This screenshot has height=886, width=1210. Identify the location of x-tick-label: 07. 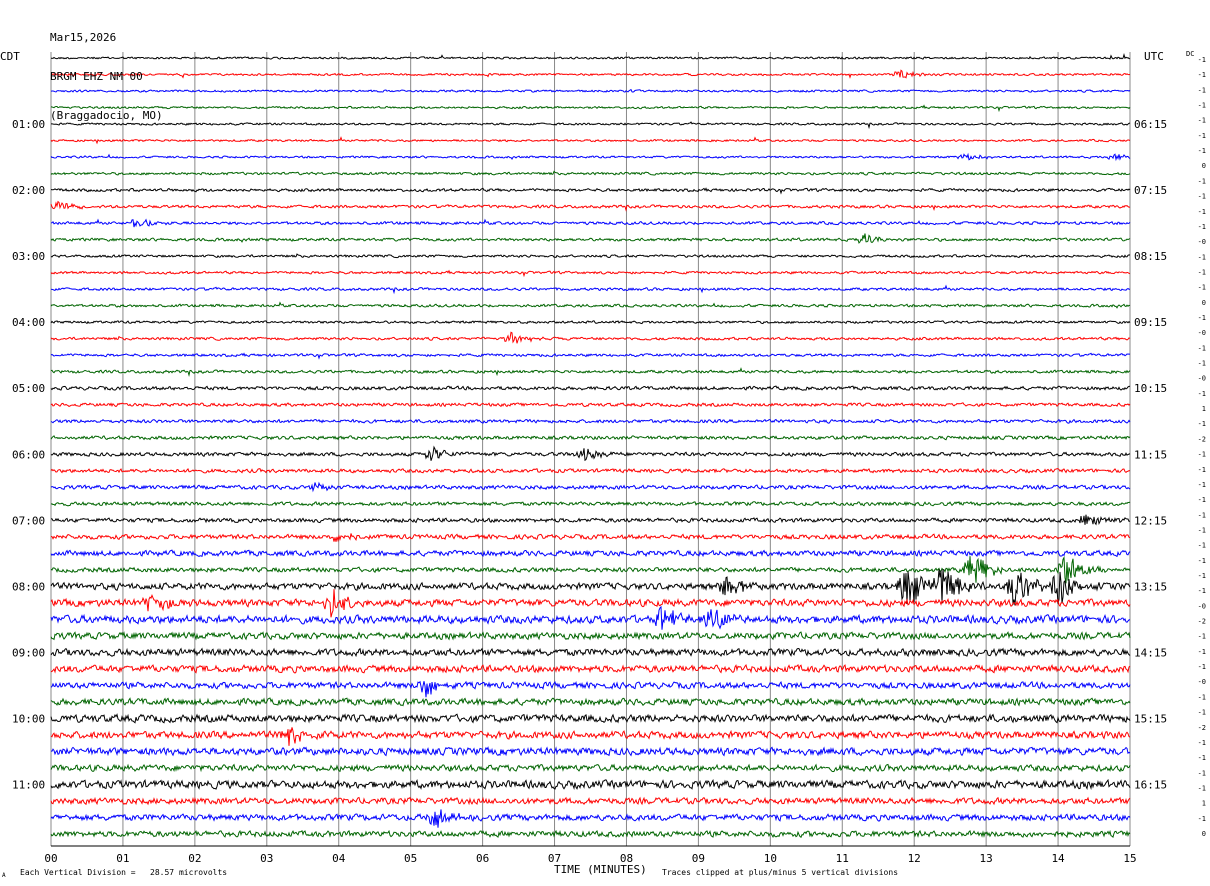
(554, 858).